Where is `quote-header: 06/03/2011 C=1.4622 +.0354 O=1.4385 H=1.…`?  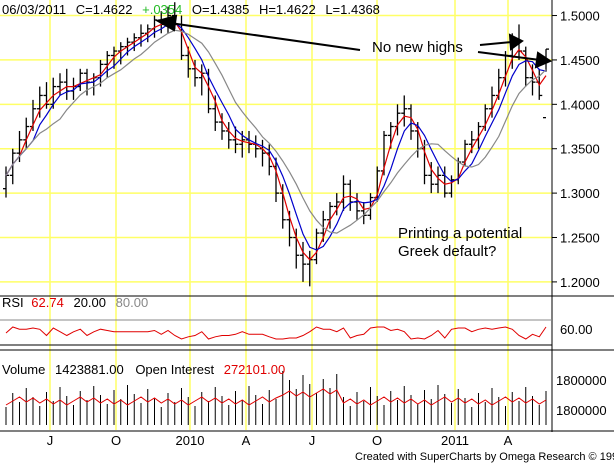
quote-header: 06/03/2011 C=1.4622 +.0354 O=1.4385 H=1.… is located at coordinates (191, 9).